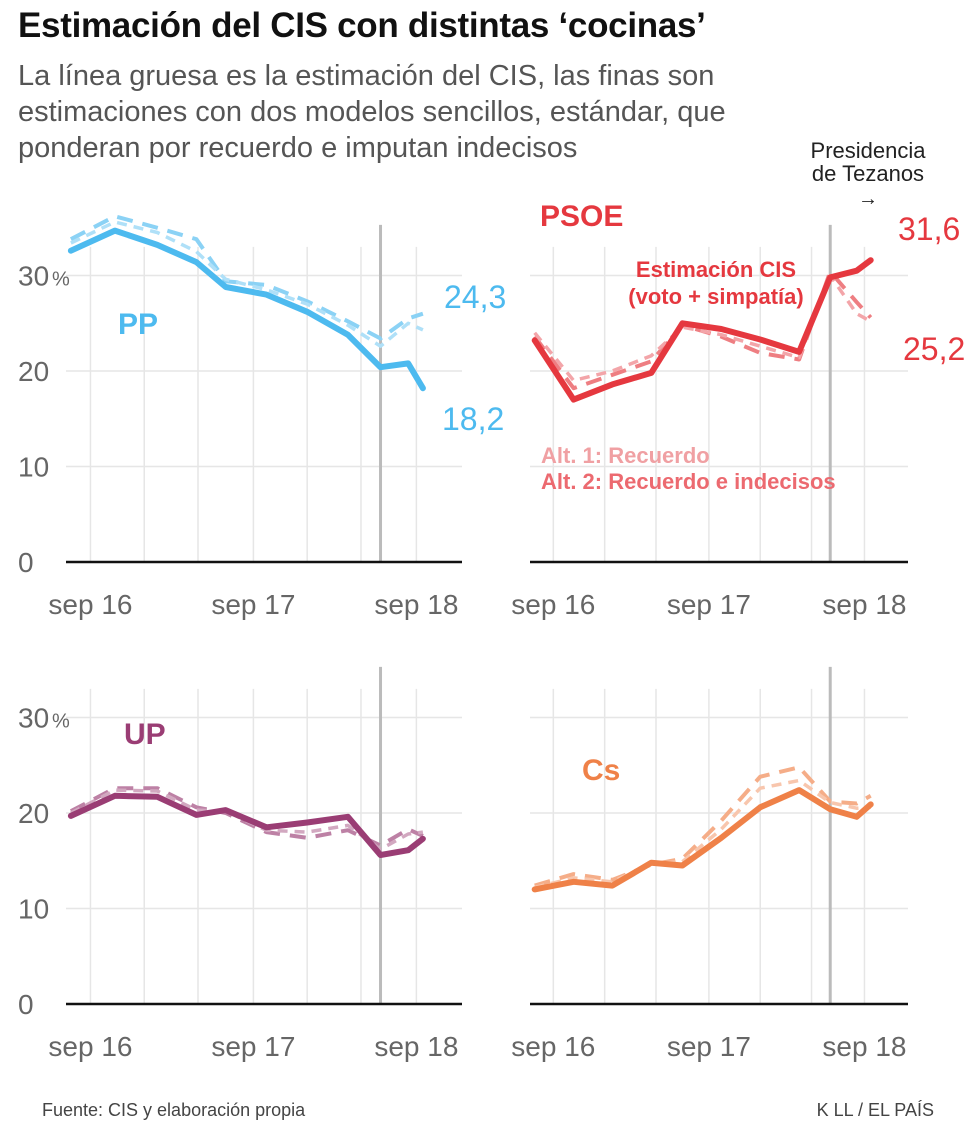 This screenshot has width=980, height=1133. I want to click on legend-alt2: Alt. 2: Recuerdo e indecisos, so click(688, 481).